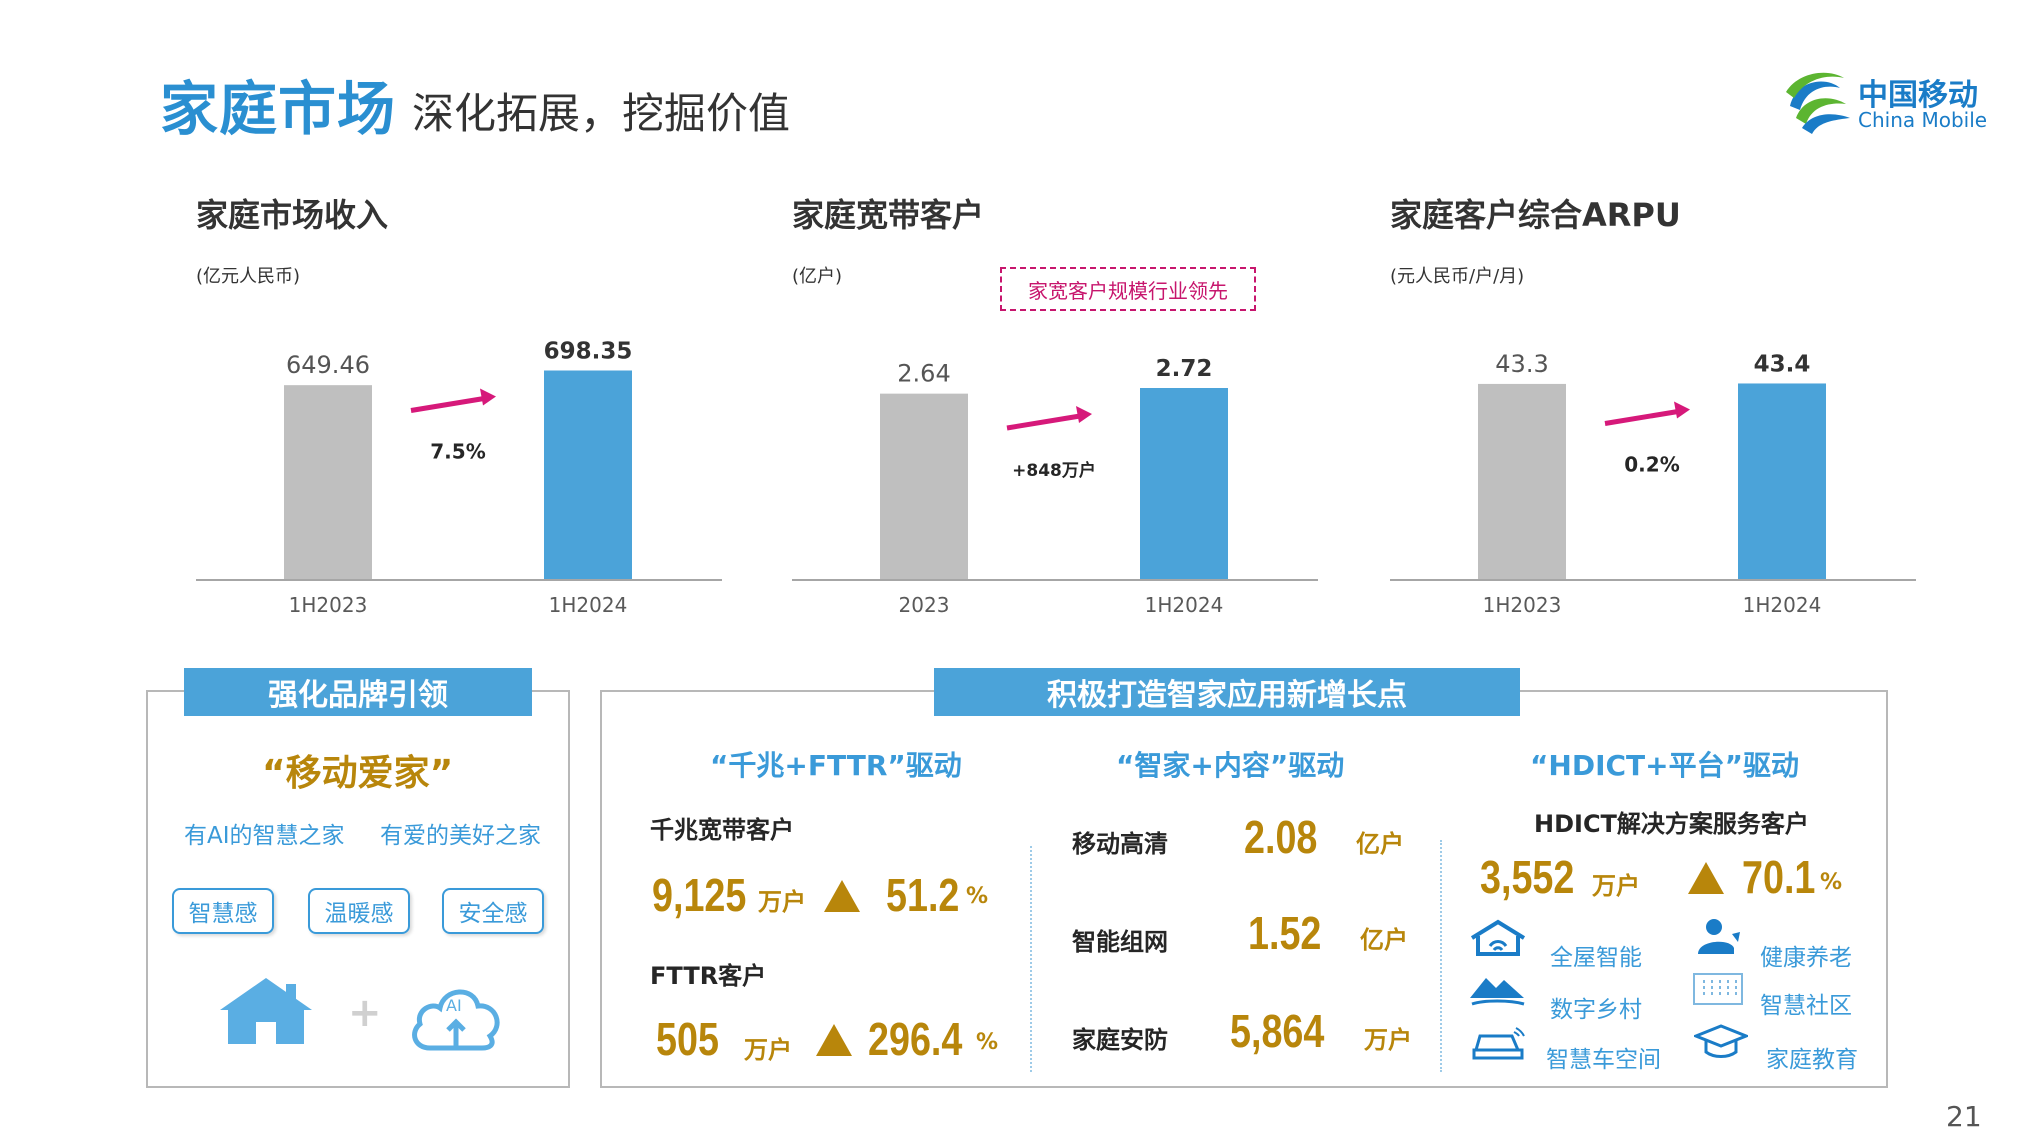 Image resolution: width=2038 pixels, height=1146 pixels. Describe the element at coordinates (1806, 958) in the screenshot. I see `app-label-elderly-care: 健康养老` at that location.